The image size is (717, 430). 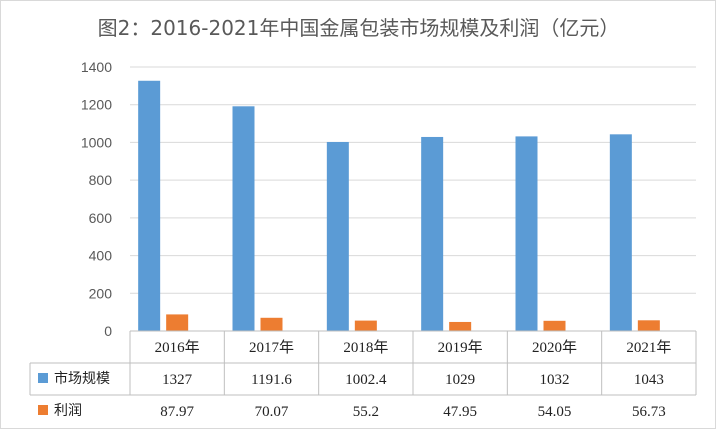 I want to click on x-category-label: 2017年, so click(x=271, y=347).